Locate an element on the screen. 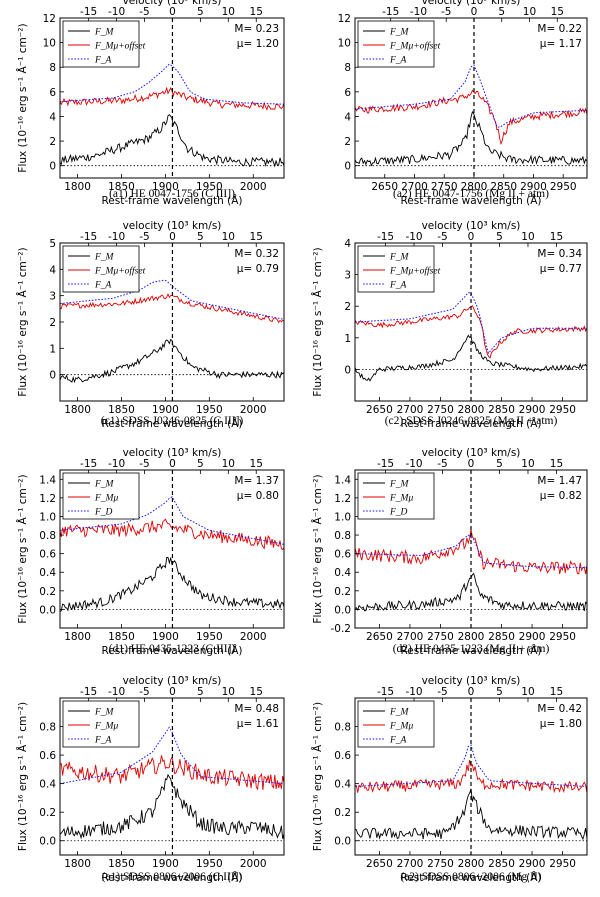 This screenshot has width=600, height=897. x-tick-label: 1900 is located at coordinates (165, 410).